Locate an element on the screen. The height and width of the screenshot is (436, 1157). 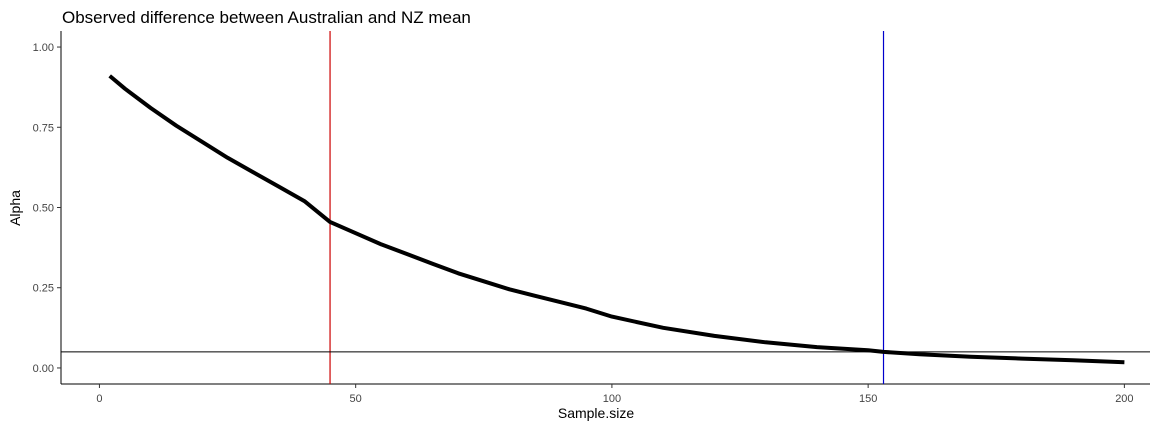
y-tick-label: 0.00 is located at coordinates (43, 369).